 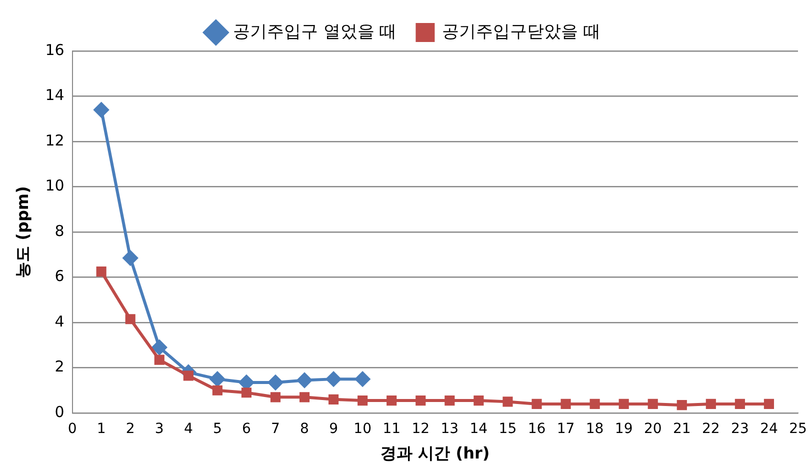 I want to click on y-tick-label: 14, so click(x=54, y=95).